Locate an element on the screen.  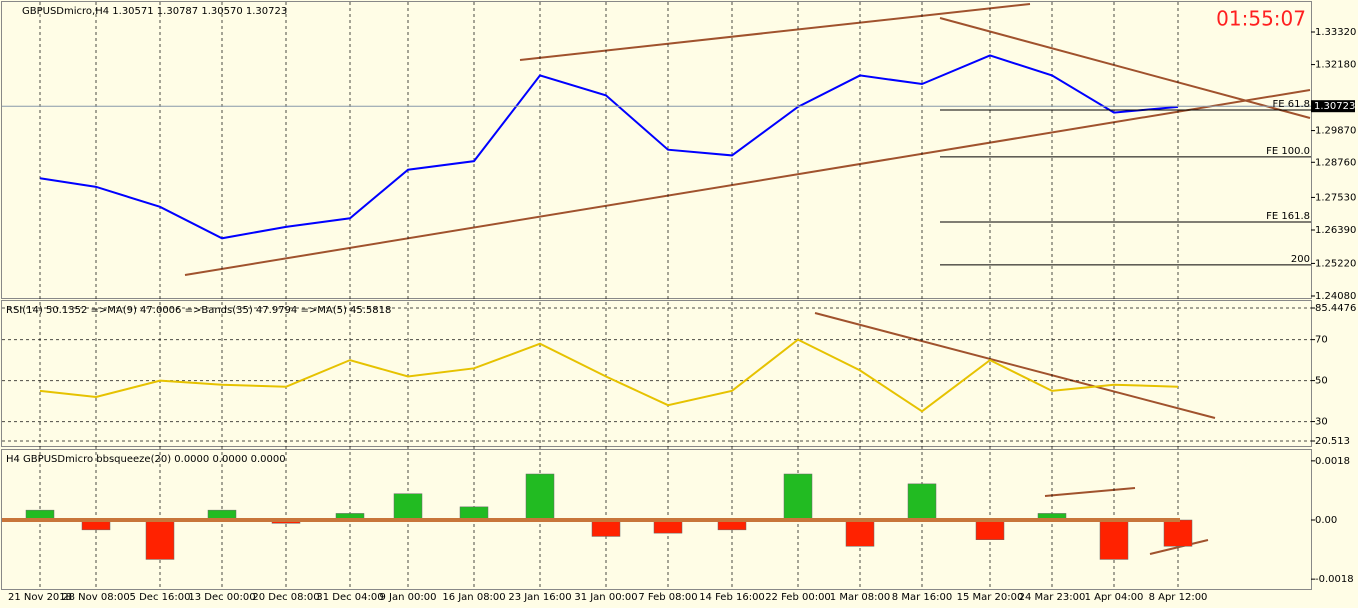
x-tick-label: 22 Feb 00:00 is located at coordinates (798, 597).